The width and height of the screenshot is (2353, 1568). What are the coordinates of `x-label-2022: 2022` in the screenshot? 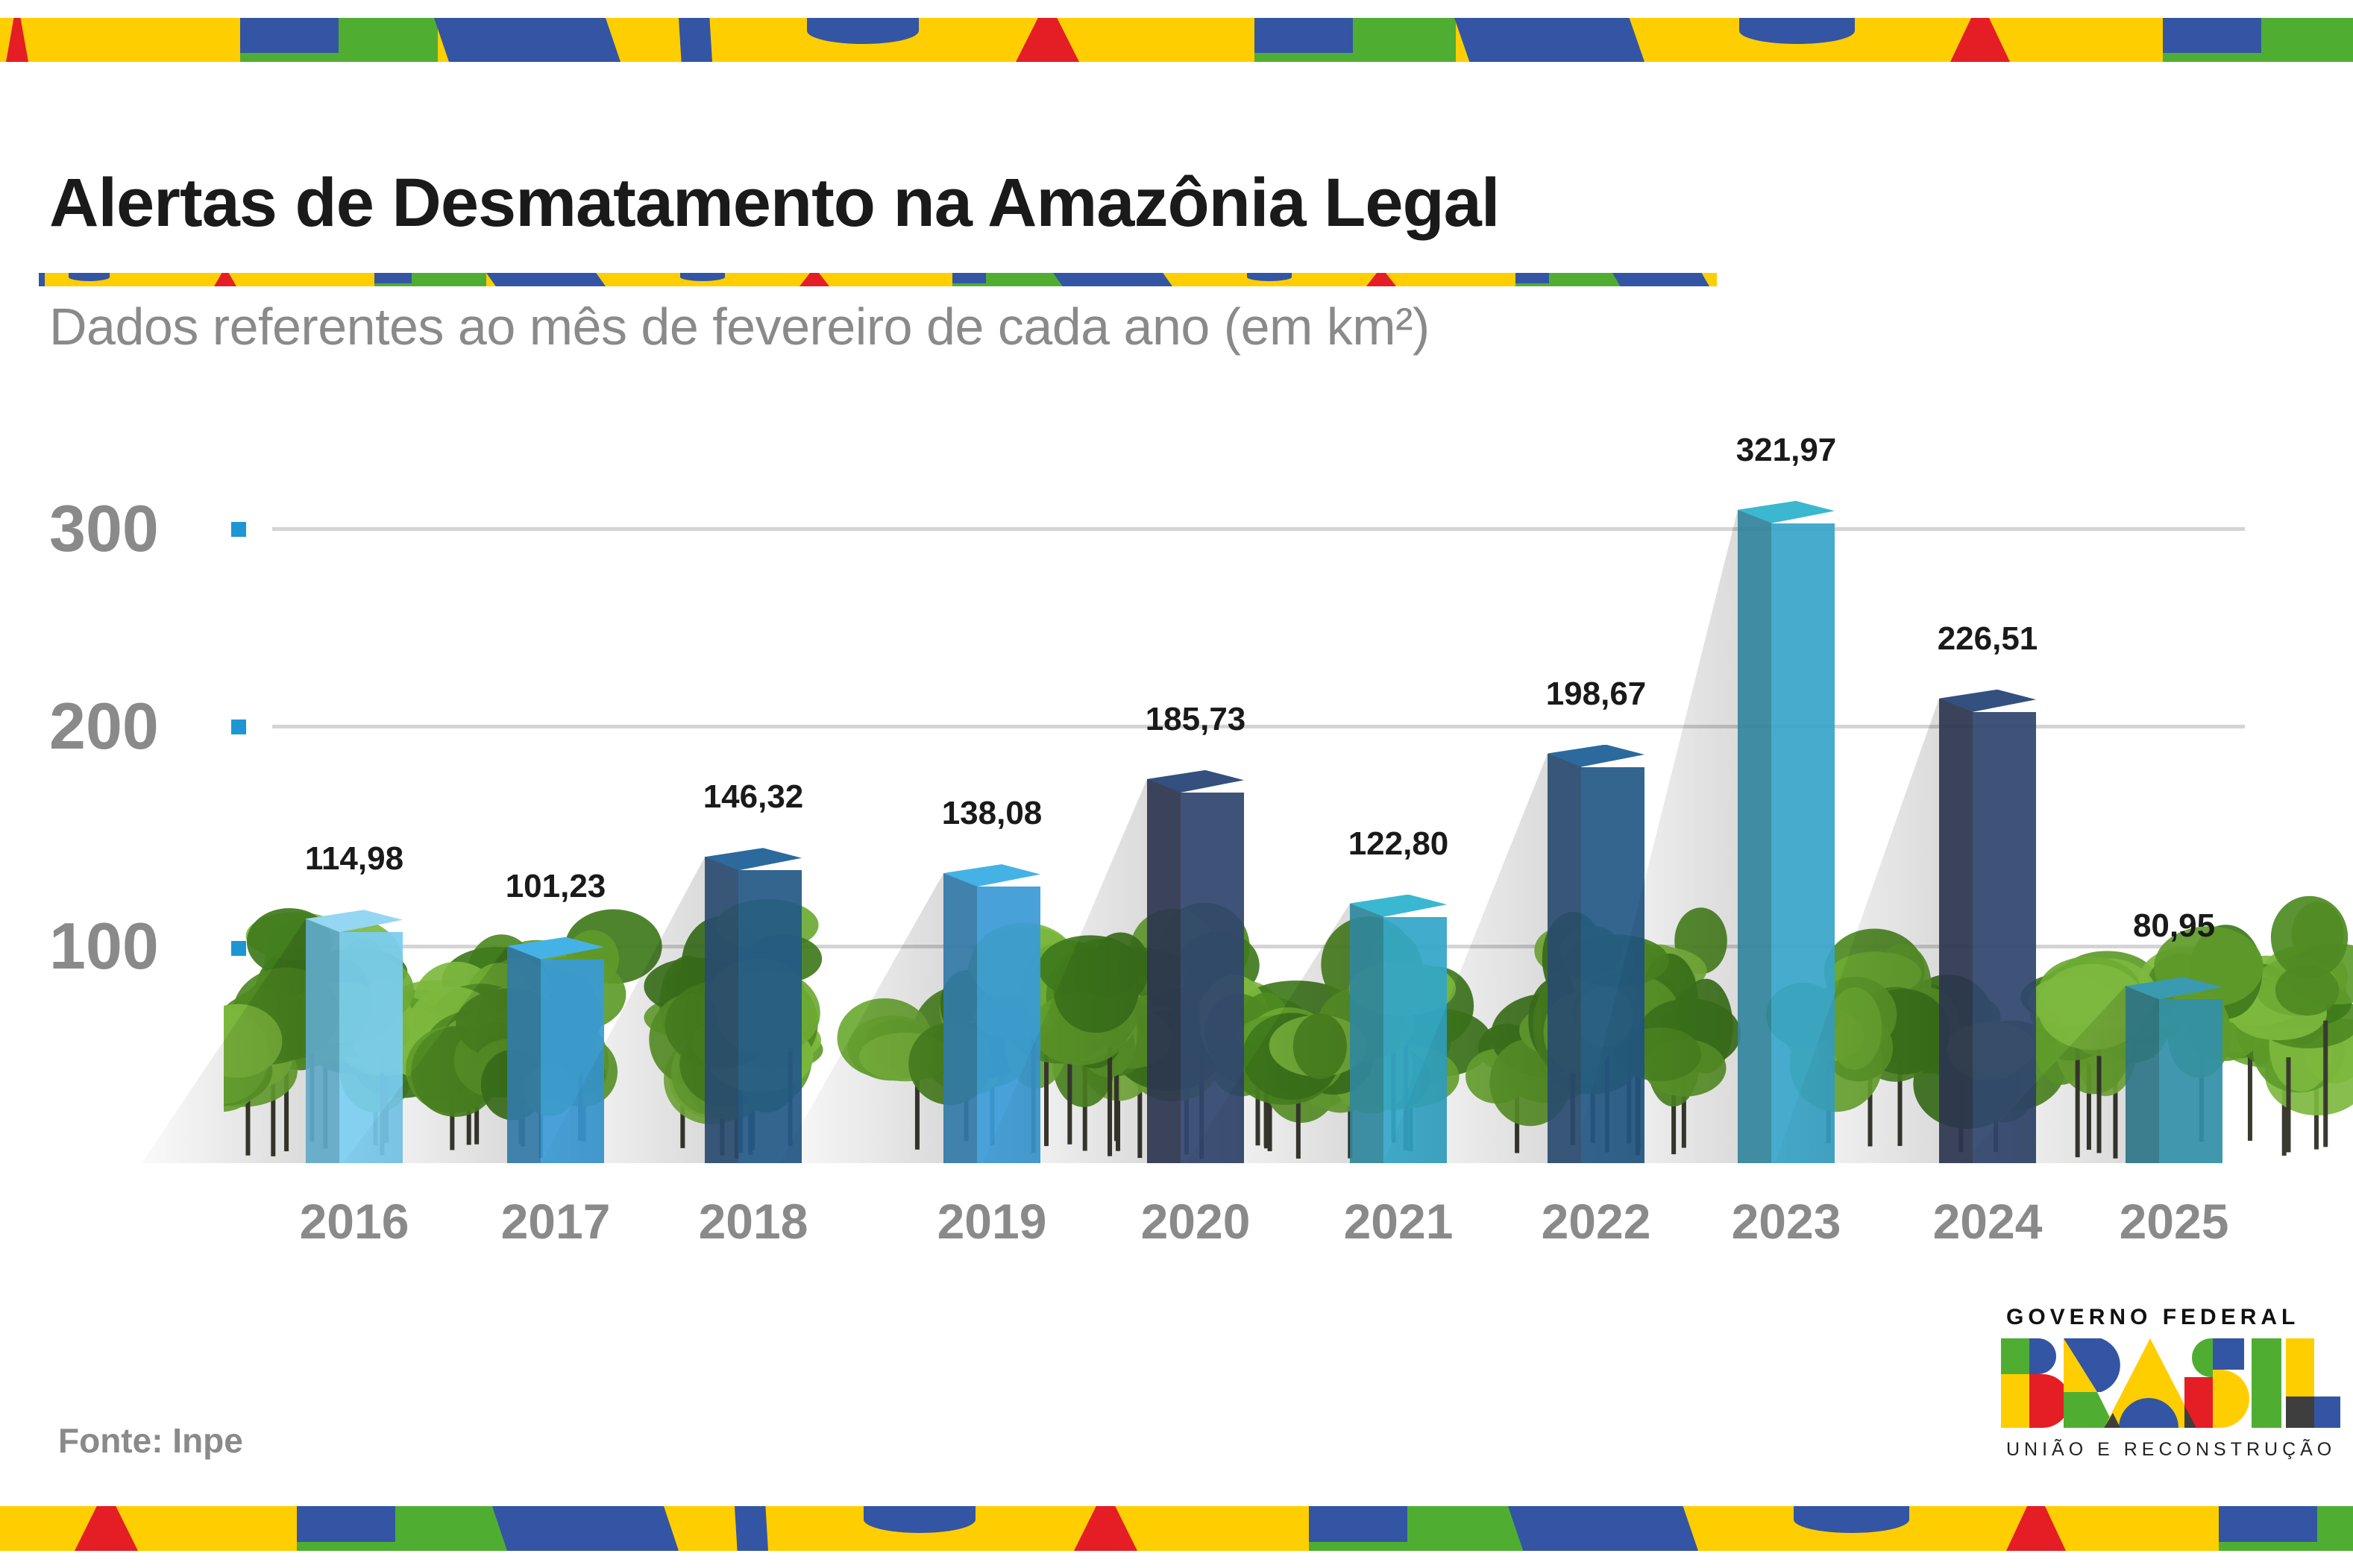 It's located at (1596, 1221).